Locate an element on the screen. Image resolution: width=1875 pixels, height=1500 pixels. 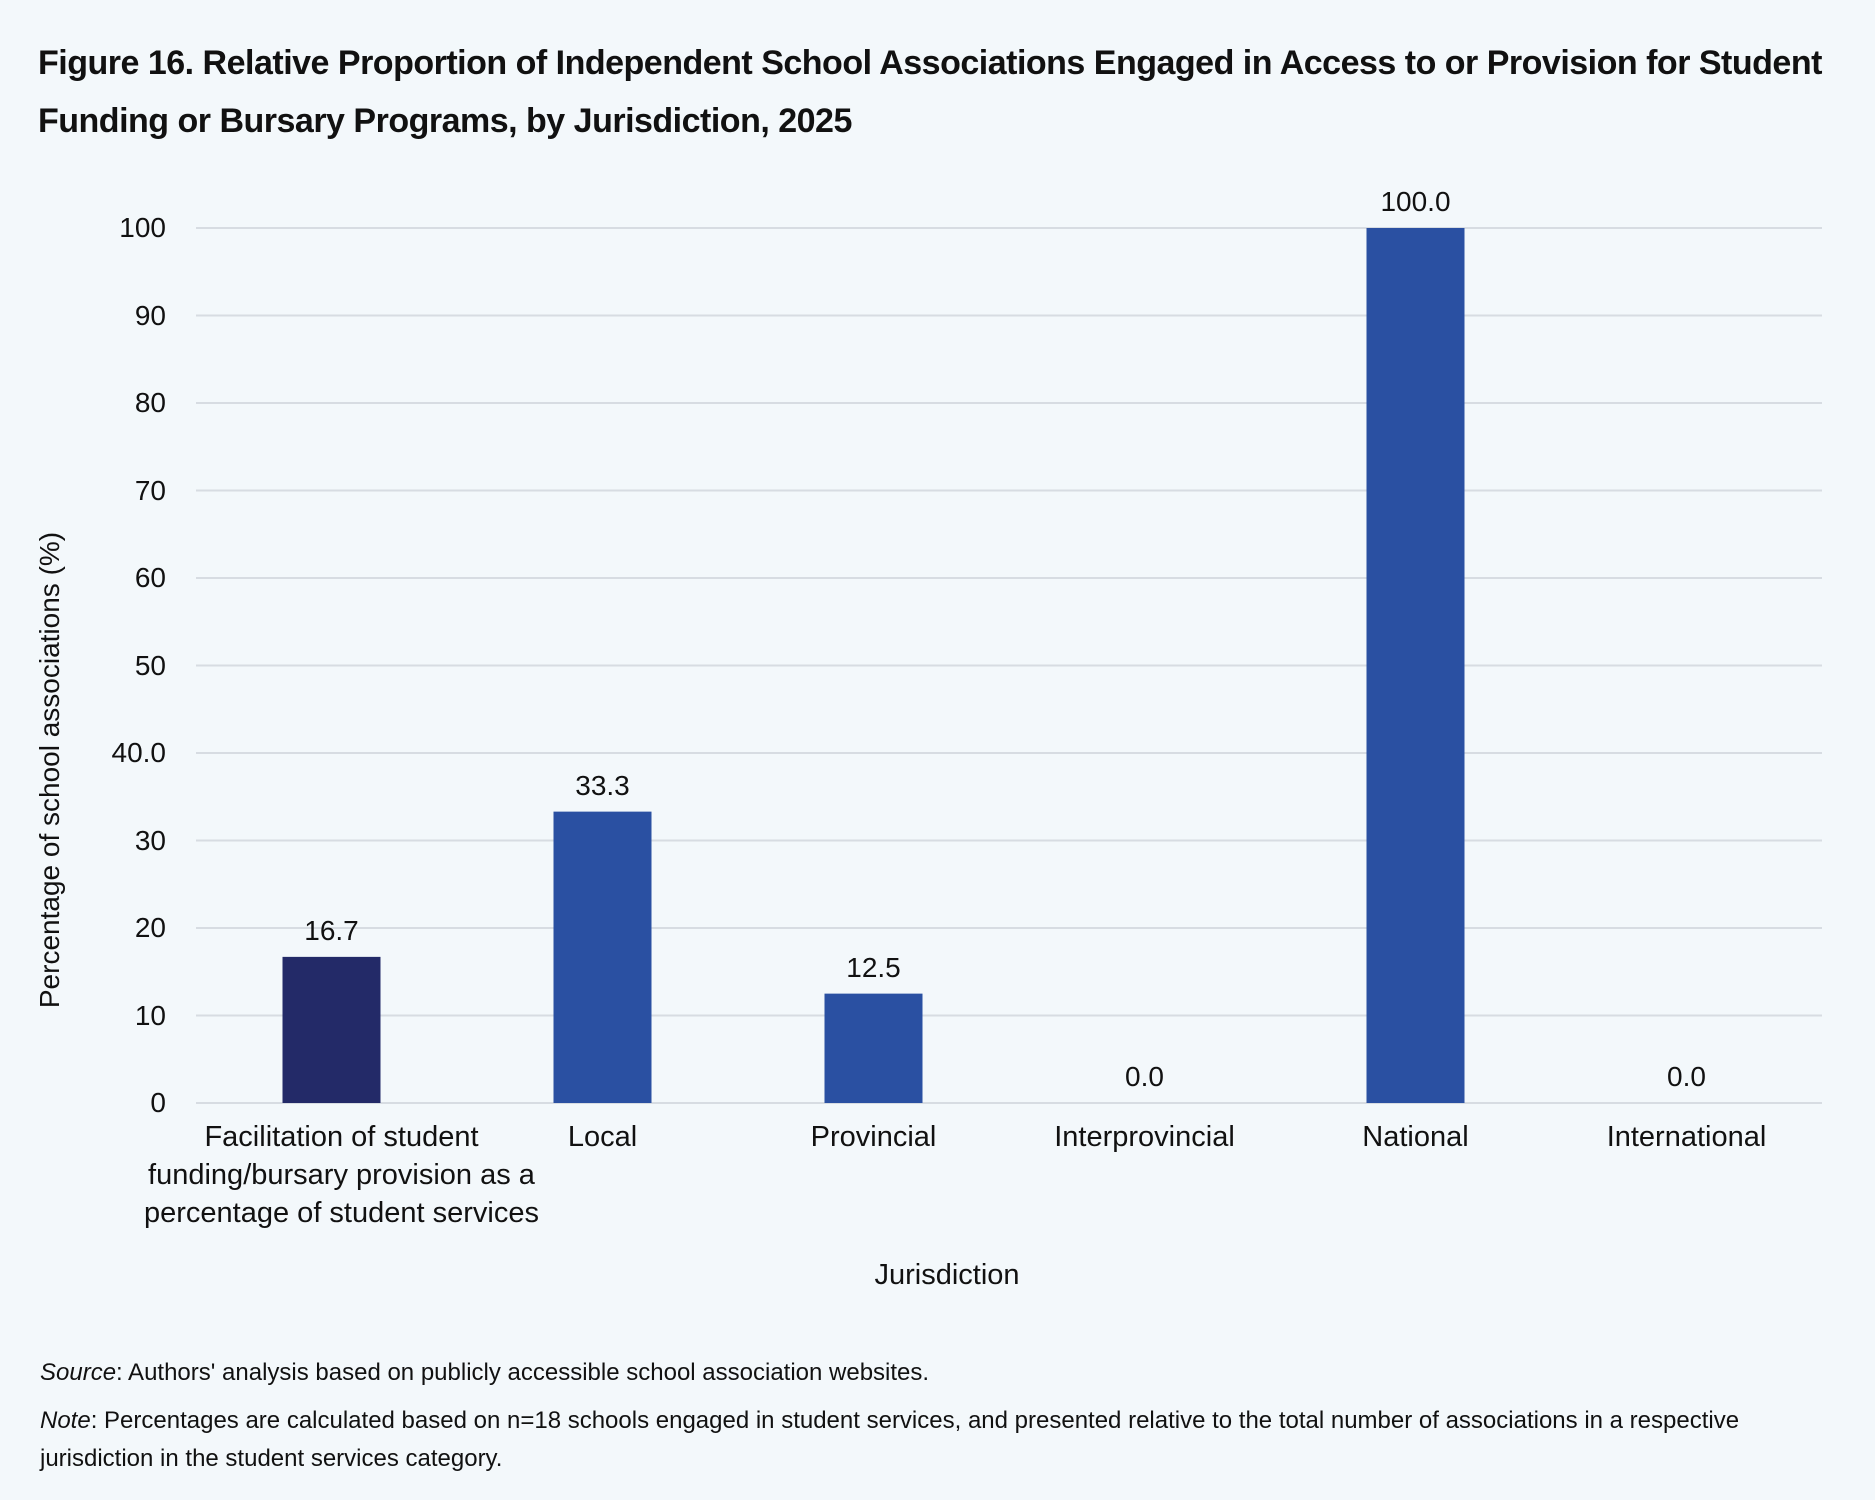
x-tick-label: International is located at coordinates (1686, 1137).